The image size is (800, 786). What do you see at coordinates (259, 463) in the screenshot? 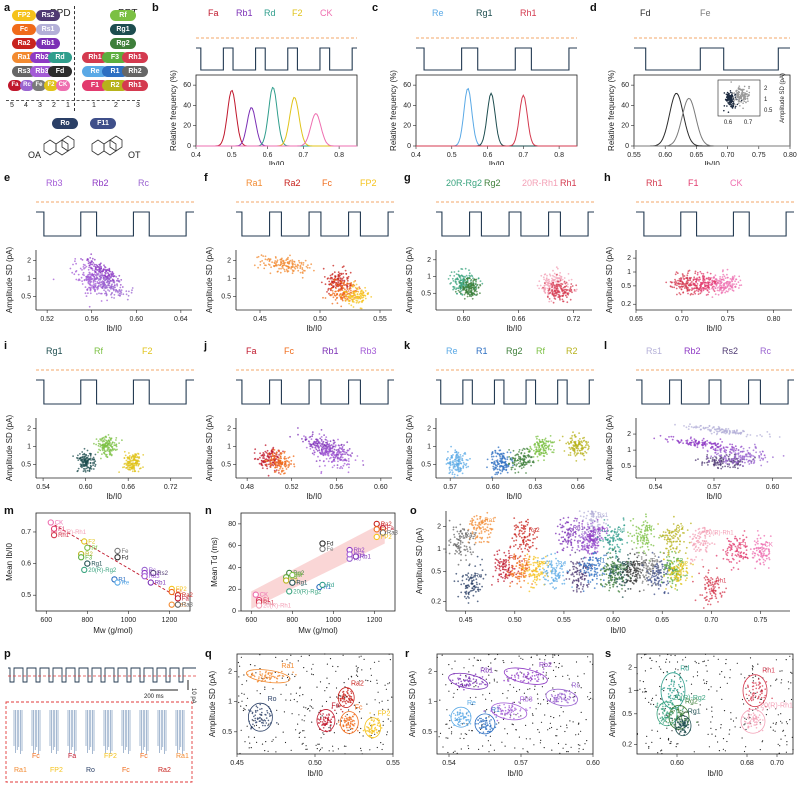
I see `point-fa` at bounding box center [259, 463].